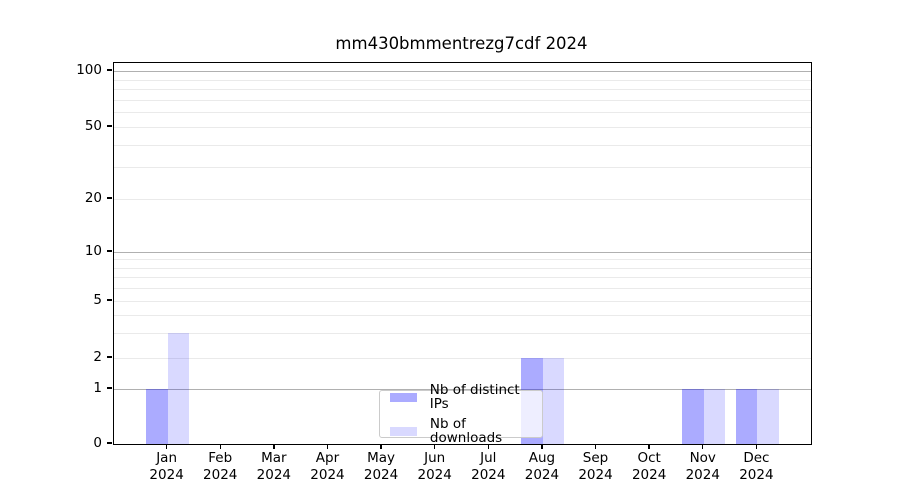  I want to click on y-tick-label-50: 50, so click(93, 126).